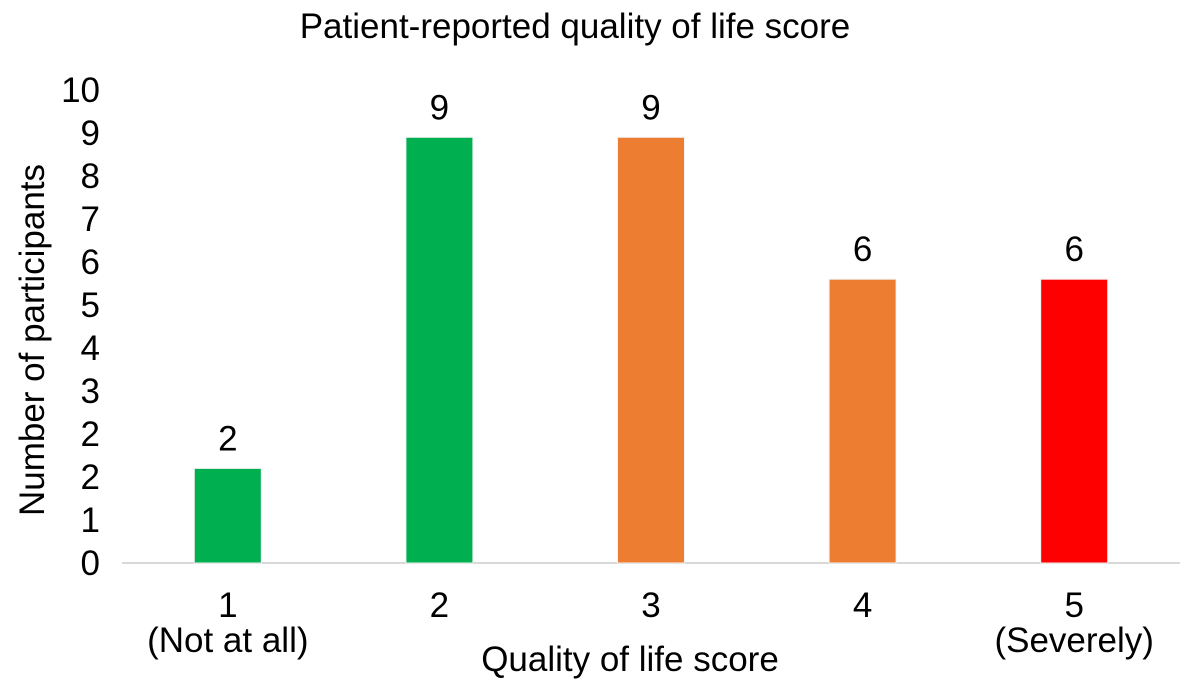 The image size is (1200, 687). I want to click on y-tick-label: 3, so click(90, 391).